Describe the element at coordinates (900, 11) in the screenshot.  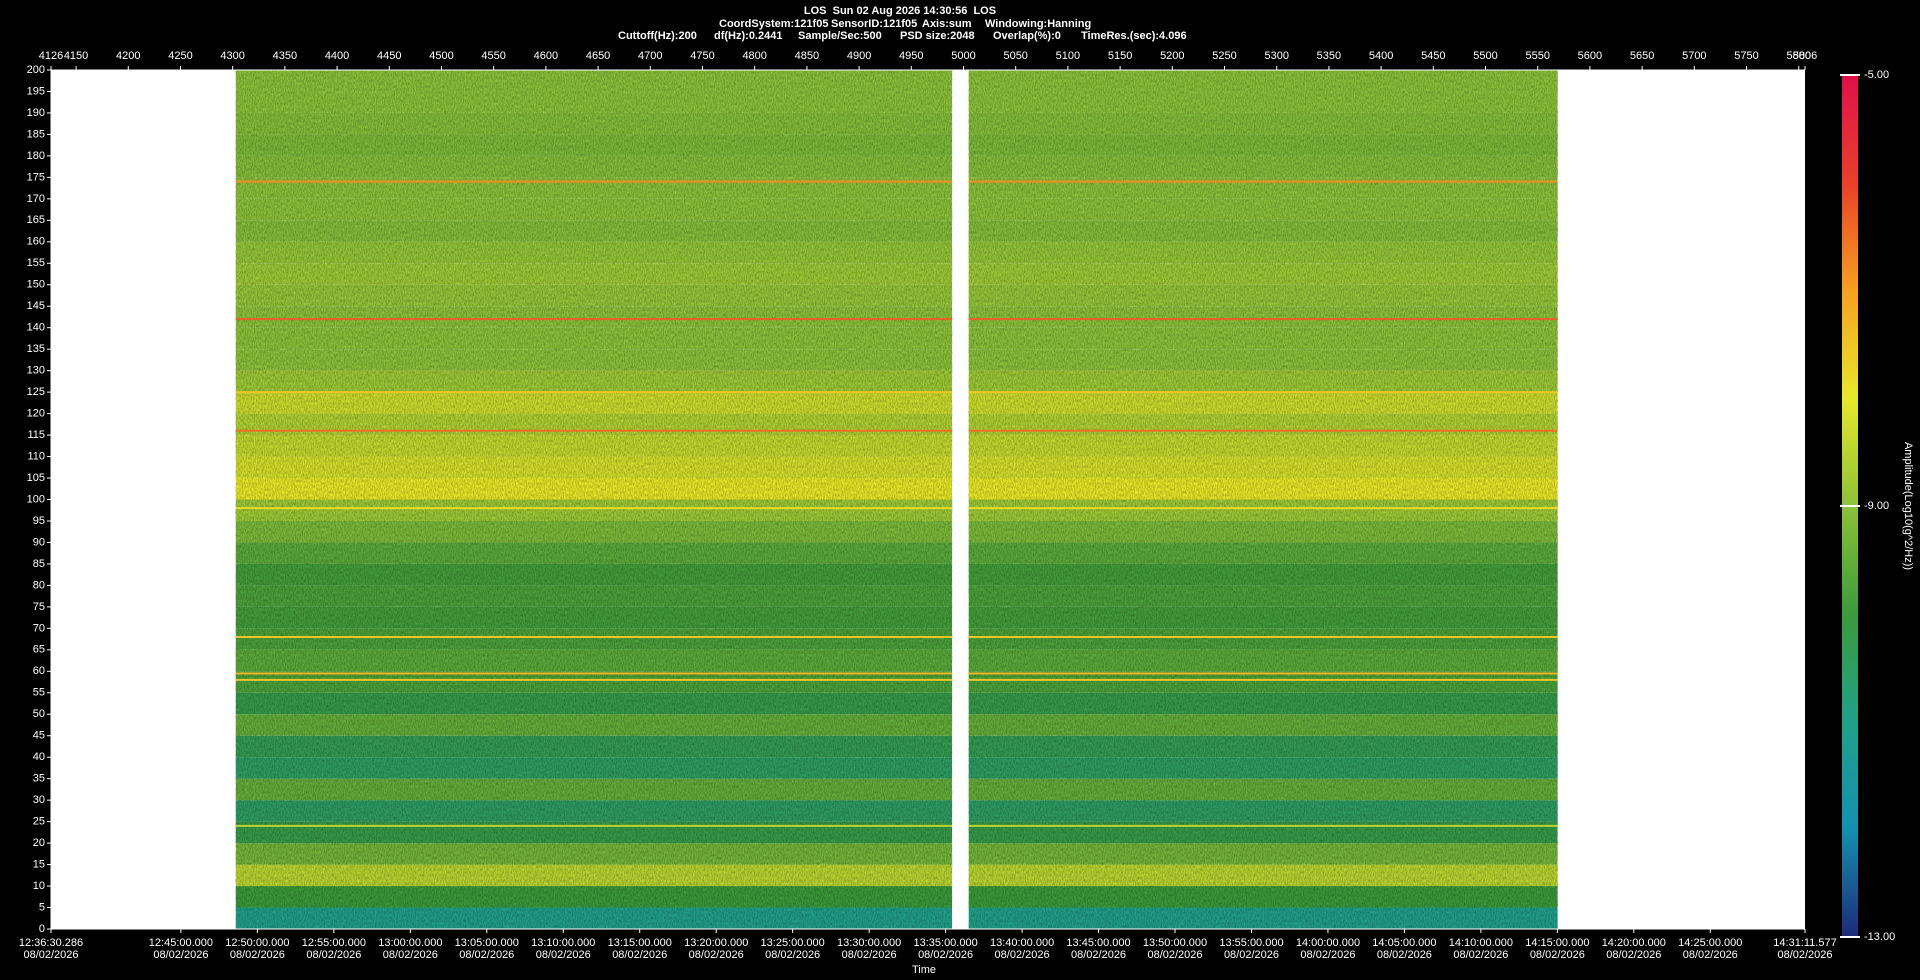
I see `chart-title: LOS Sun 02 Aug 2026 14:30:56 LOS` at that location.